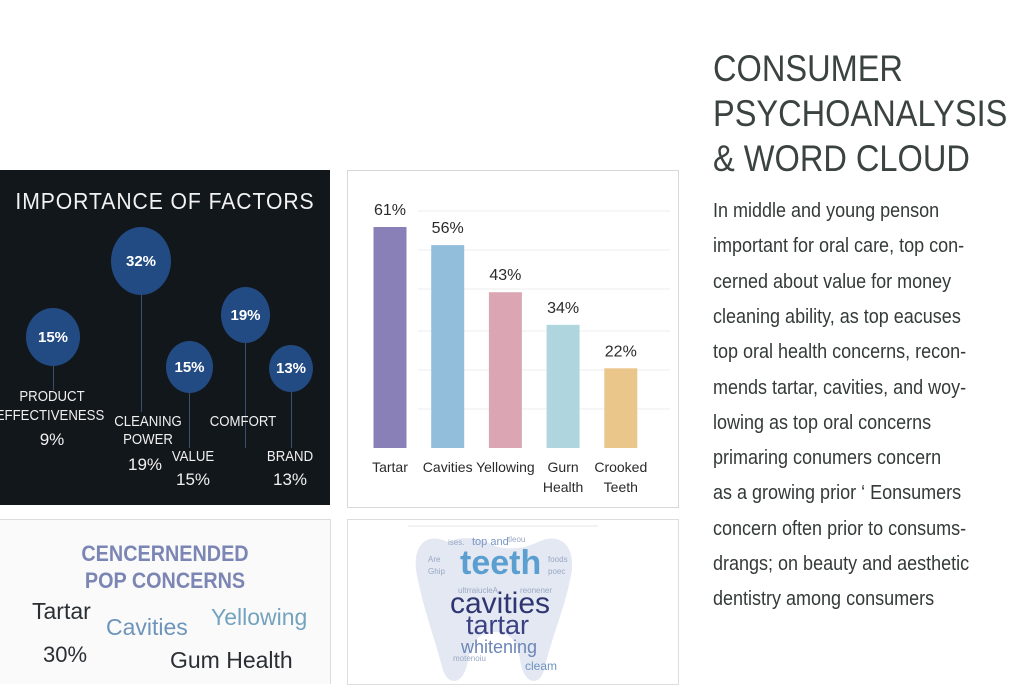  I want to click on category-label: Health, so click(563, 487).